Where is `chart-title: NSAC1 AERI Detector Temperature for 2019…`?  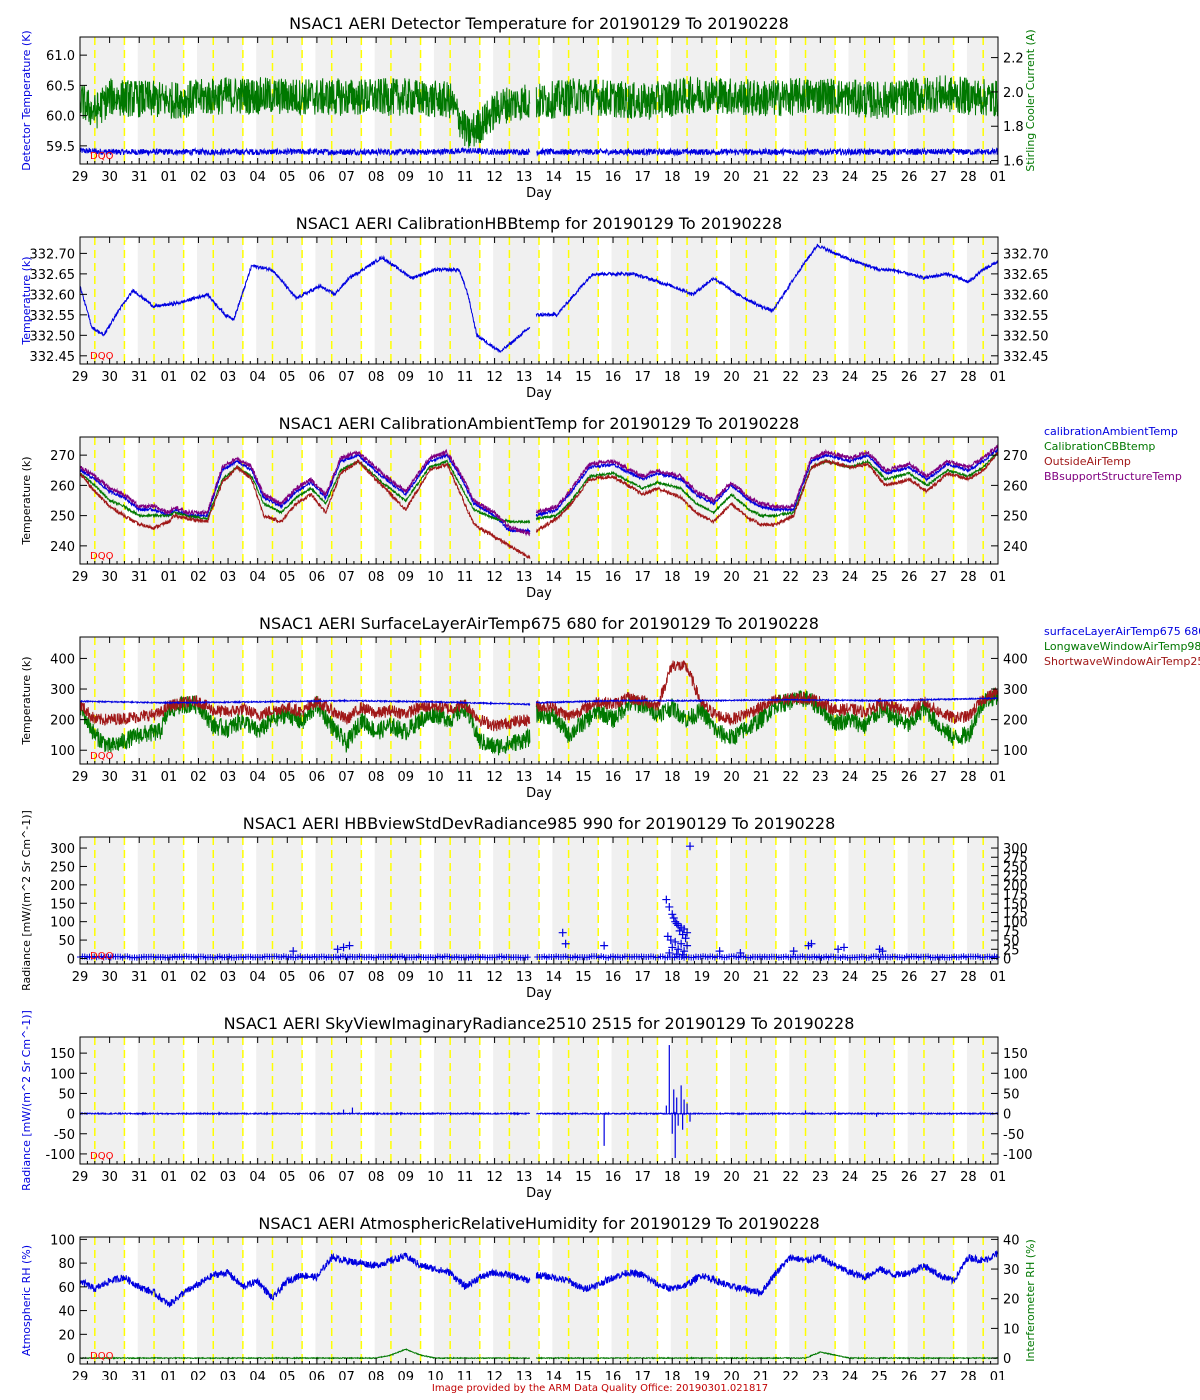 chart-title: NSAC1 AERI Detector Temperature for 2019… is located at coordinates (539, 23).